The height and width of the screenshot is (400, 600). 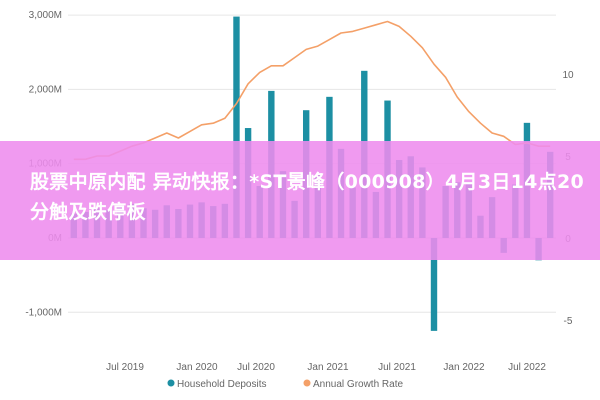 What do you see at coordinates (256, 367) in the screenshot?
I see `x-tick-label: Jul 2020` at bounding box center [256, 367].